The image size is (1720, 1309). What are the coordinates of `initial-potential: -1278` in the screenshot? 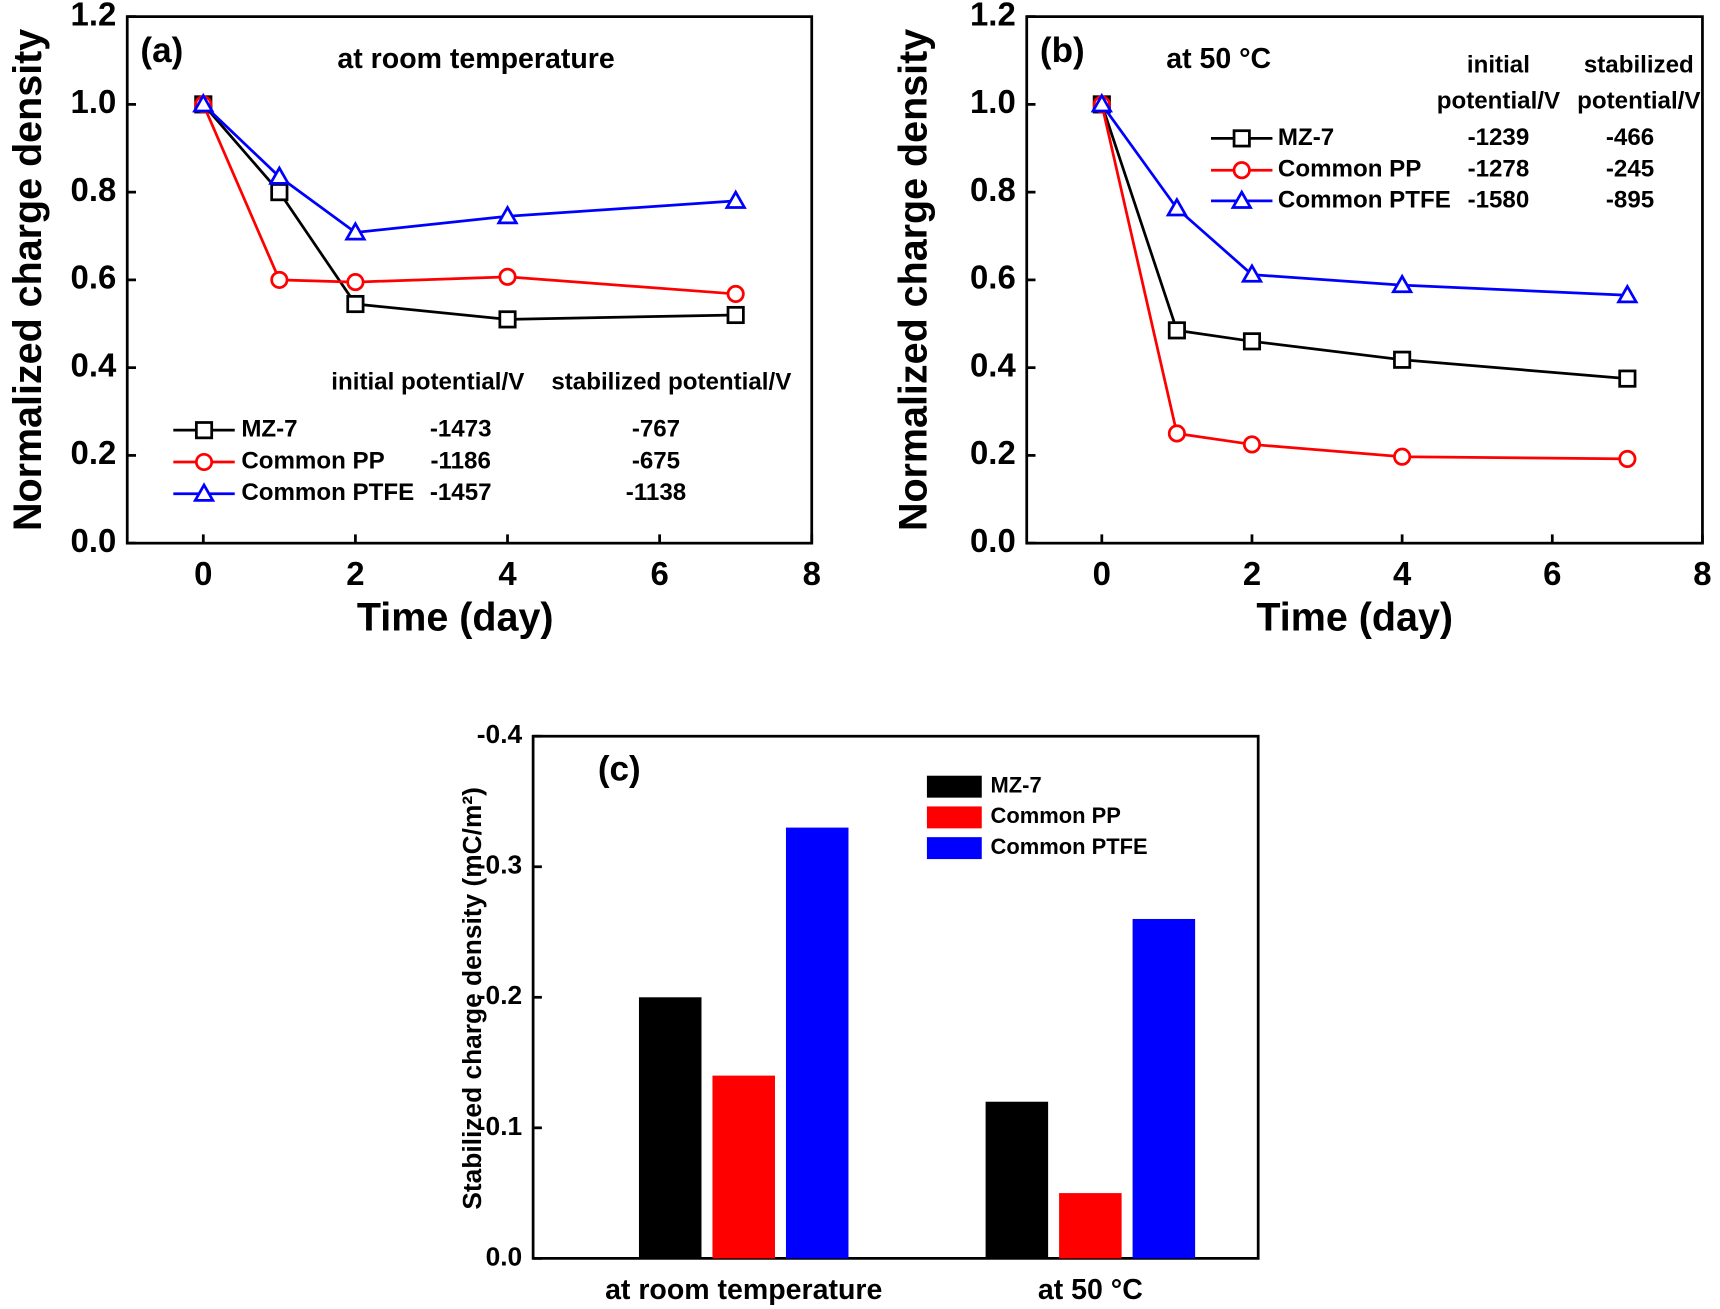 It's located at (1499, 169).